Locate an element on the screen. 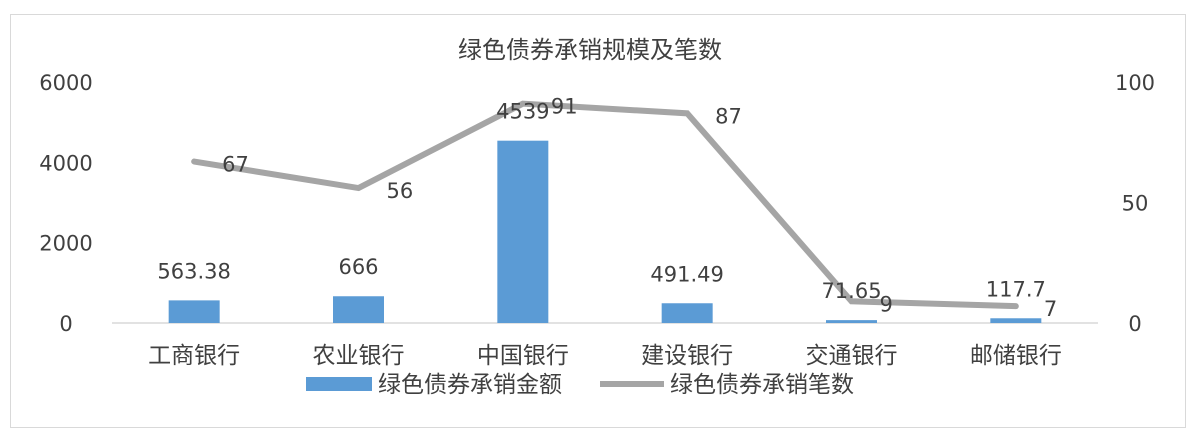 Image resolution: width=1198 pixels, height=441 pixels. y-left-tick-label: 4000 is located at coordinates (65, 163).